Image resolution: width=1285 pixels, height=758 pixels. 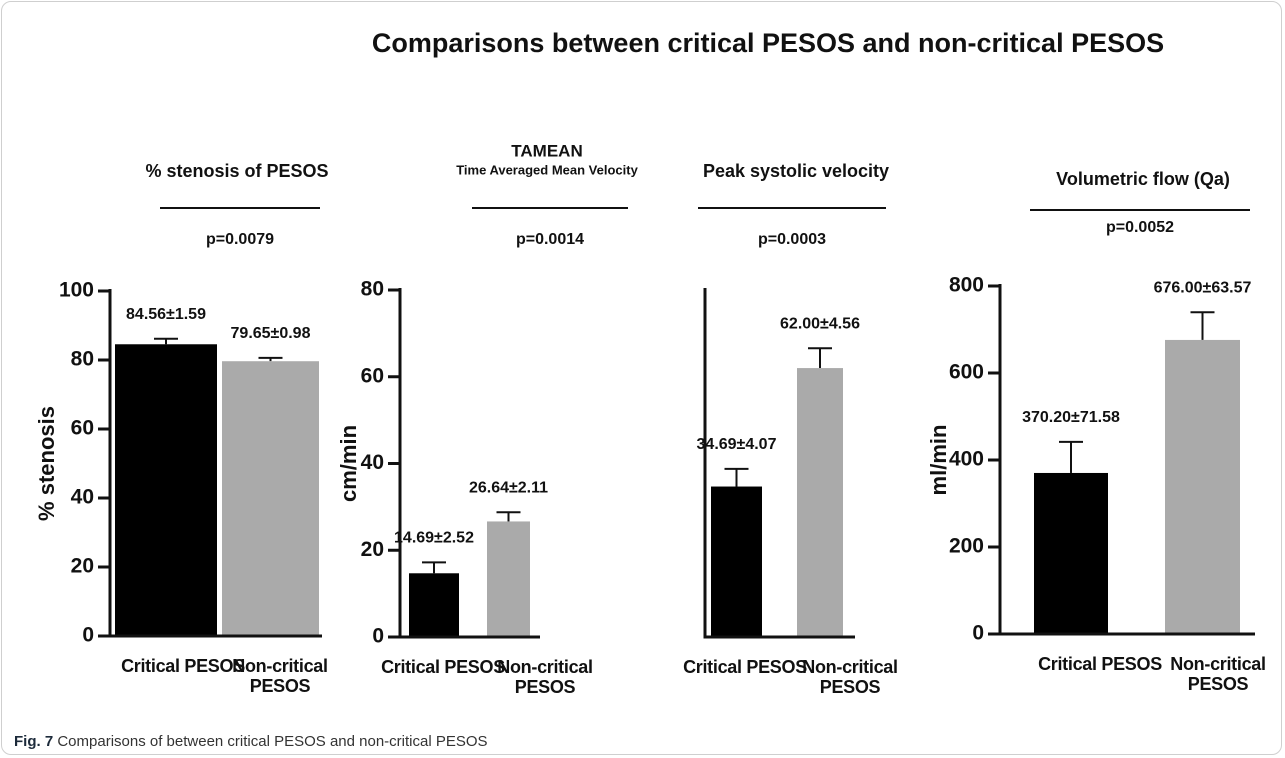 I want to click on value-label: 62.00±4.56, so click(x=820, y=324).